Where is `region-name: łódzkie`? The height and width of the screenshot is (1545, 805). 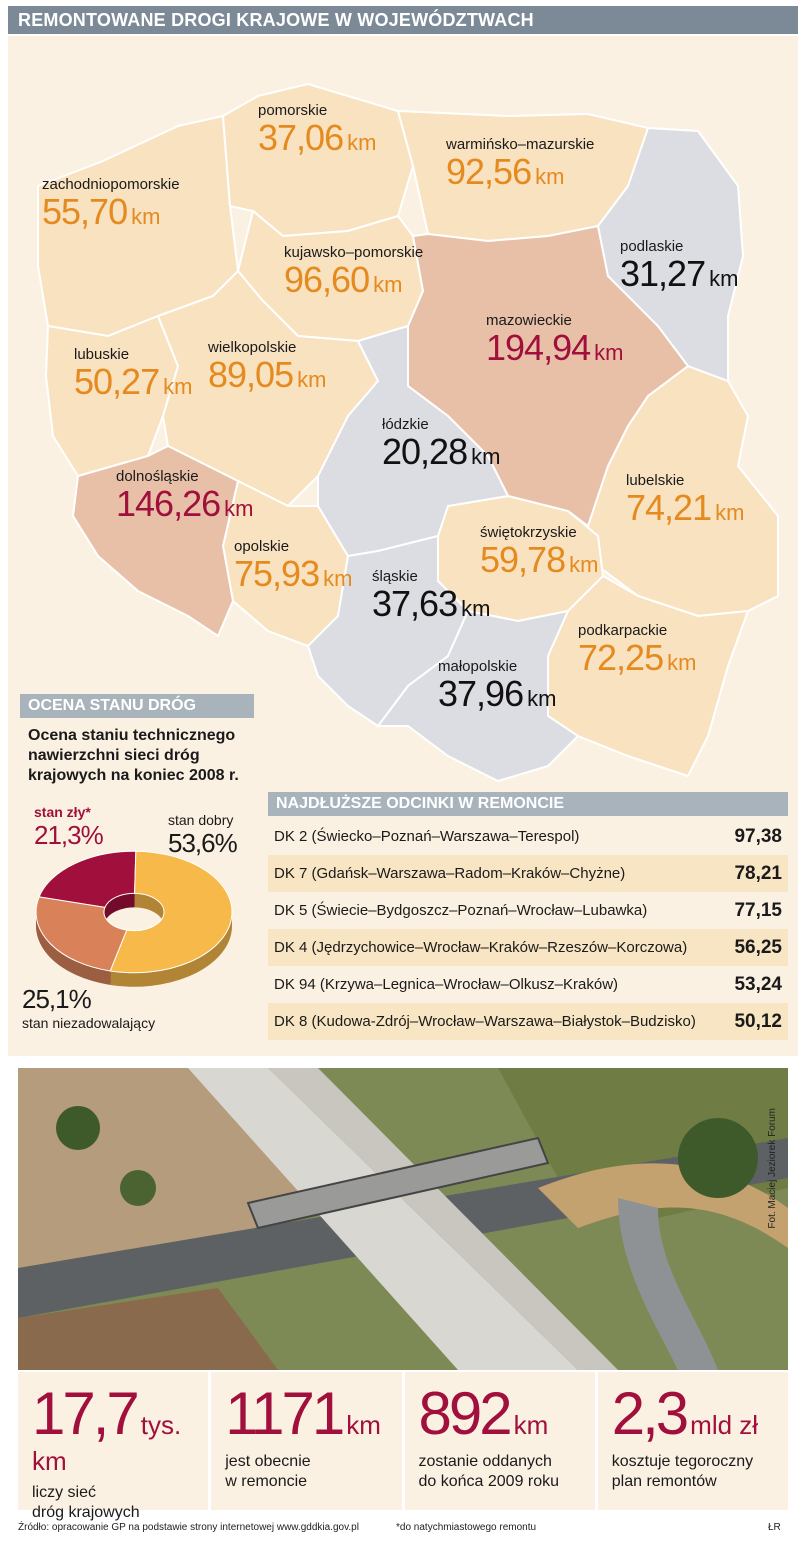 region-name: łódzkie is located at coordinates (405, 424).